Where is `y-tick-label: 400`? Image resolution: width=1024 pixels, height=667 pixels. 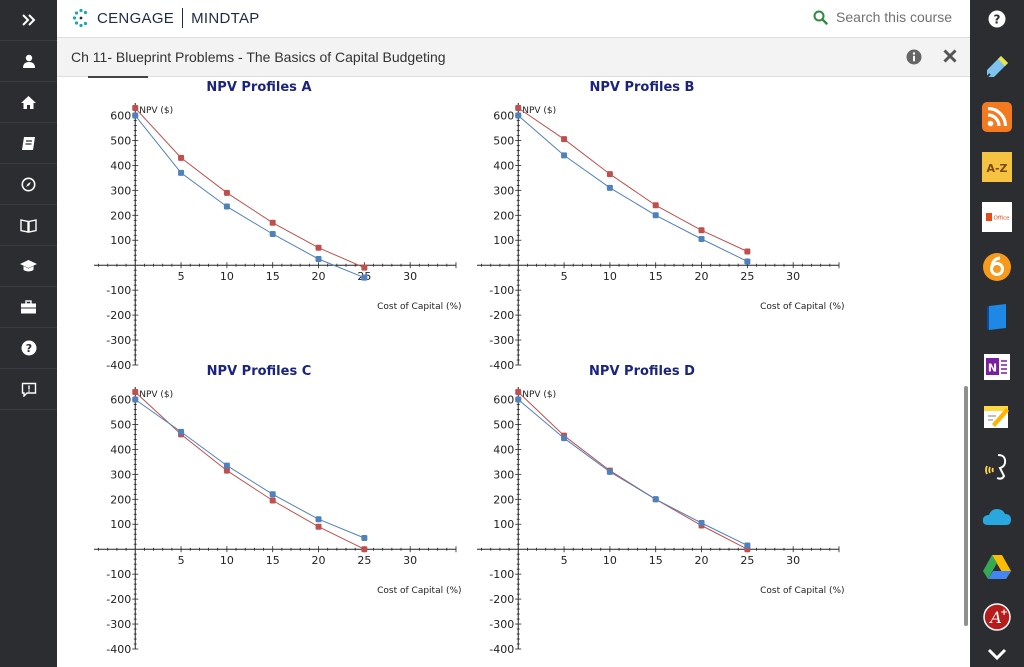
y-tick-label: 400 is located at coordinates (120, 449).